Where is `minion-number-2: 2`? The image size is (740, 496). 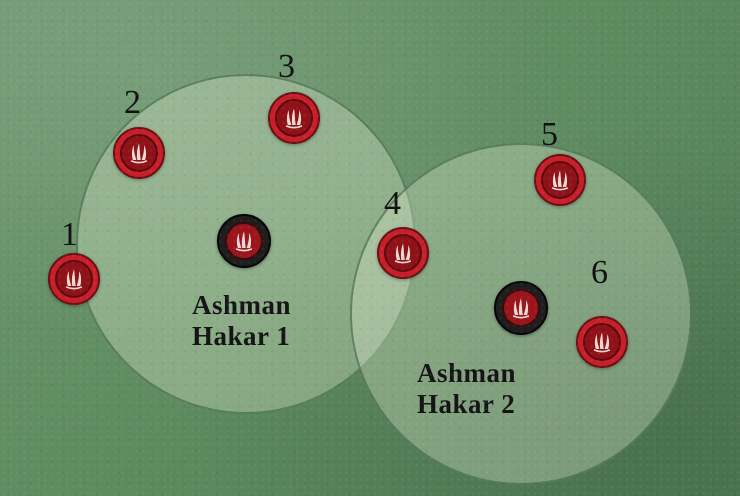
minion-number-2: 2 is located at coordinates (132, 102).